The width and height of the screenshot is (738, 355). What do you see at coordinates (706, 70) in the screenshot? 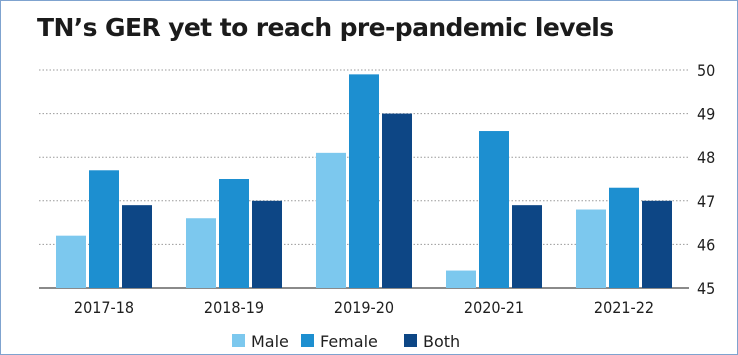
I see `y-tick-label: 50` at bounding box center [706, 70].